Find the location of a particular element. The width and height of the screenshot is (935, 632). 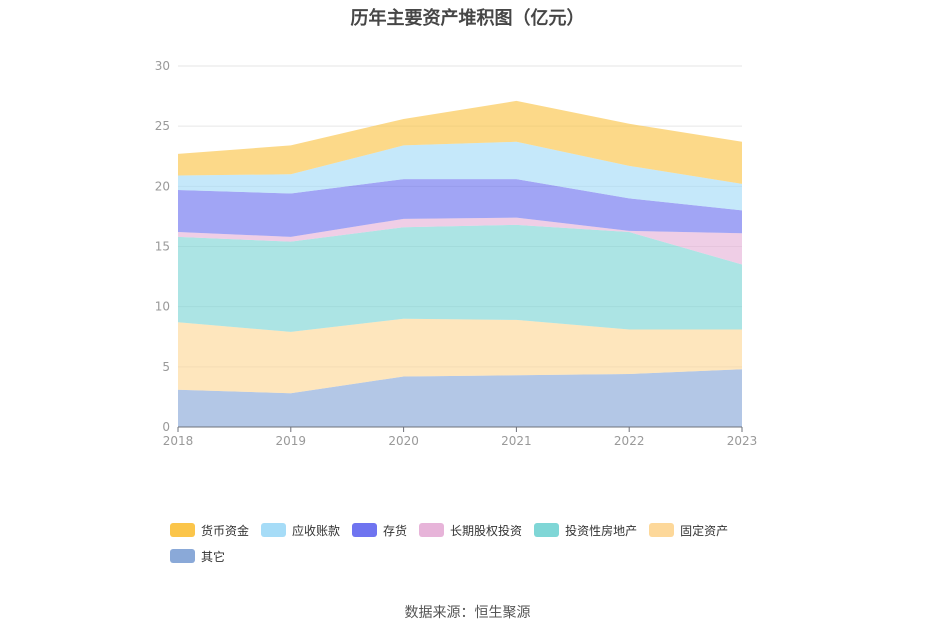

legend-item: 固定资产 is located at coordinates (688, 530).